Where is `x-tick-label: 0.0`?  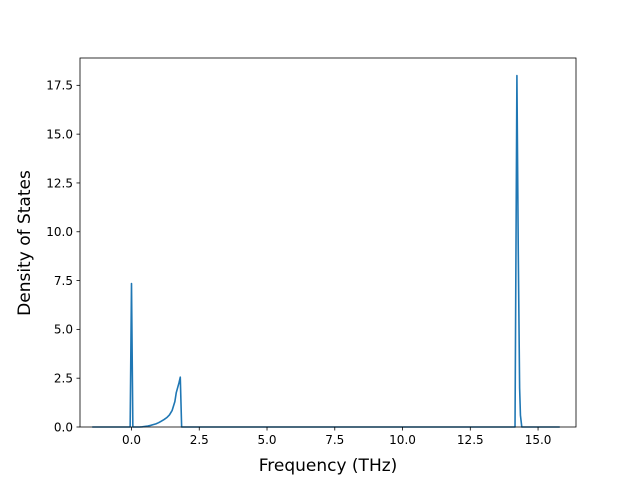
x-tick-label: 0.0 is located at coordinates (131, 440).